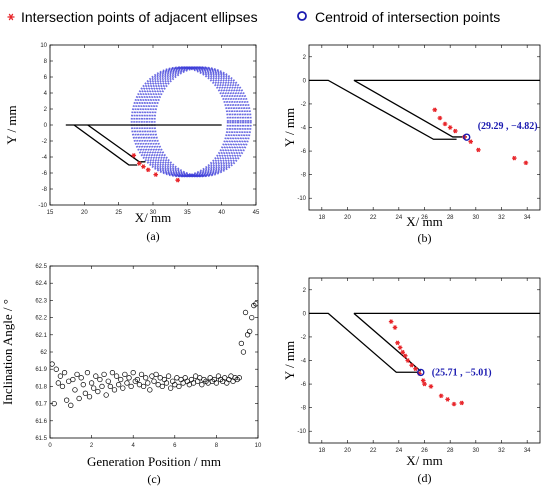  I want to click on centroid-annotation: (25.71 , −5.01), so click(462, 372).